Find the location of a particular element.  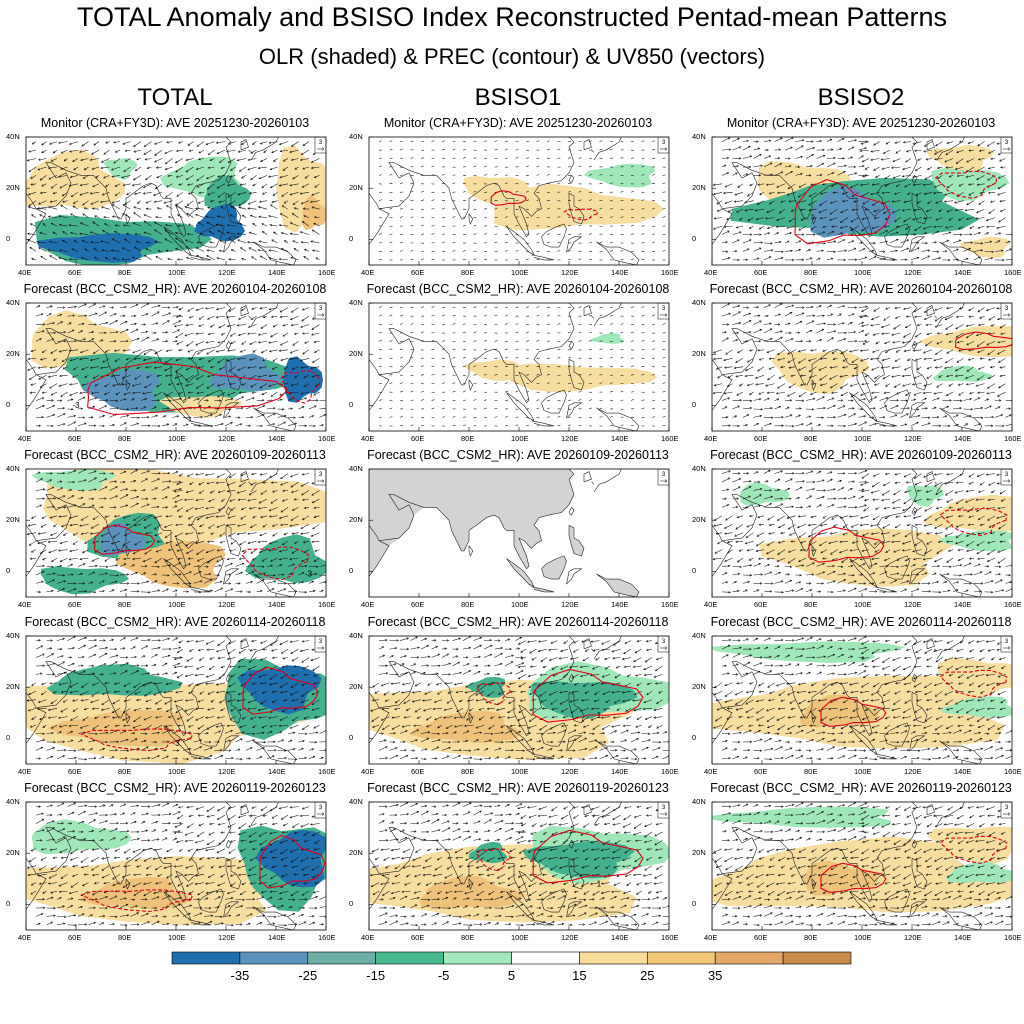

olr-shading-mid-neg is located at coordinates (123, 539).